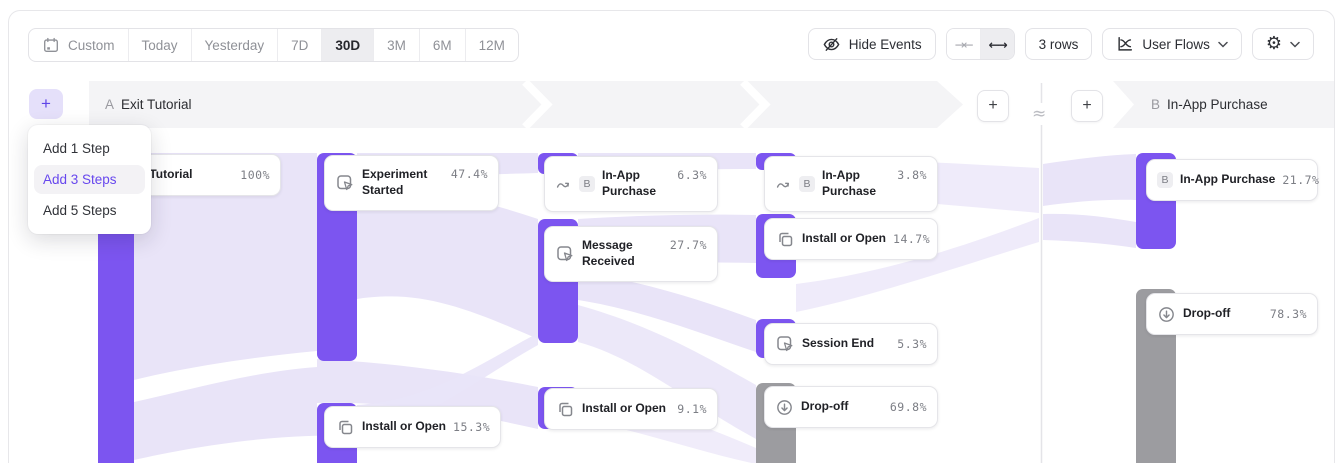 The width and height of the screenshot is (1341, 463). I want to click on node-card-inapp-63: B In-App Purchase 6.3%, so click(631, 184).